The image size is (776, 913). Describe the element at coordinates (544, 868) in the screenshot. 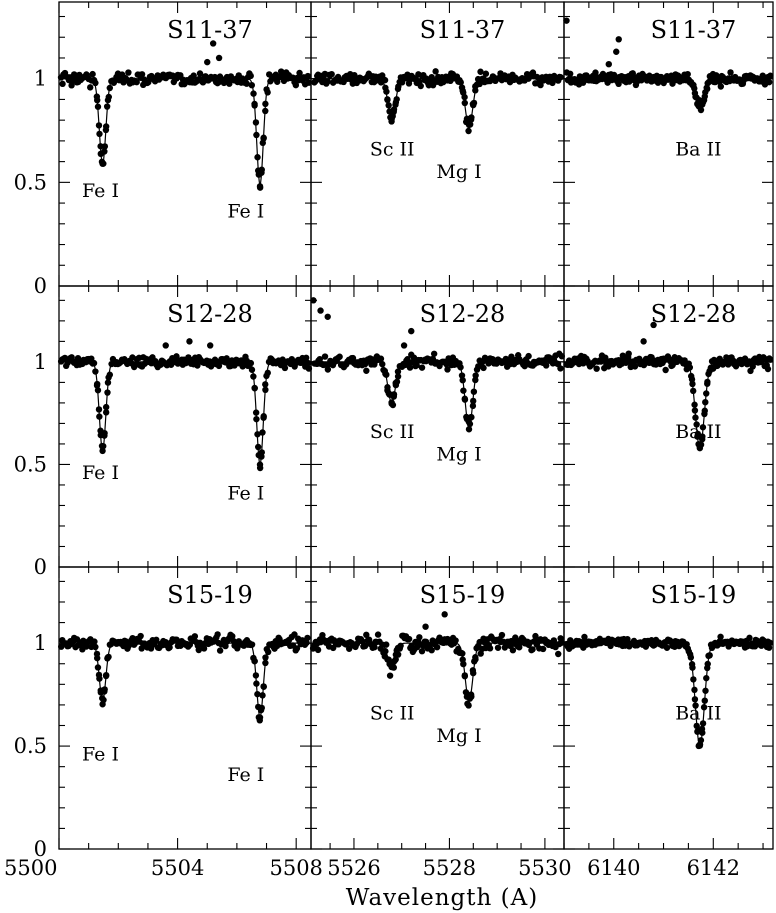

I see `x-tick-label: 5530` at that location.